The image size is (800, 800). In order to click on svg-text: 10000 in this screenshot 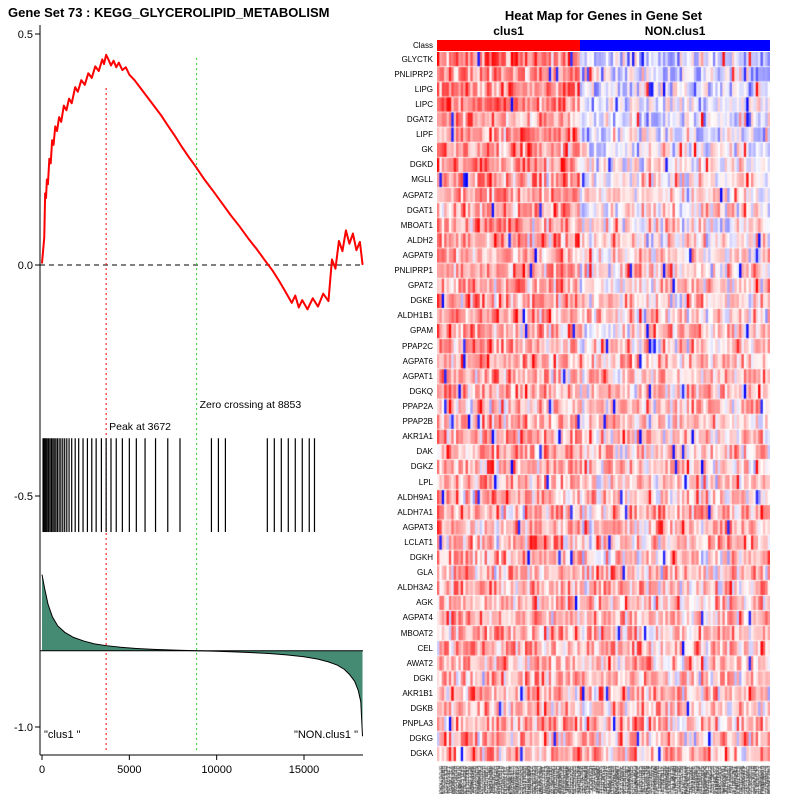, I will do `click(216, 770)`.